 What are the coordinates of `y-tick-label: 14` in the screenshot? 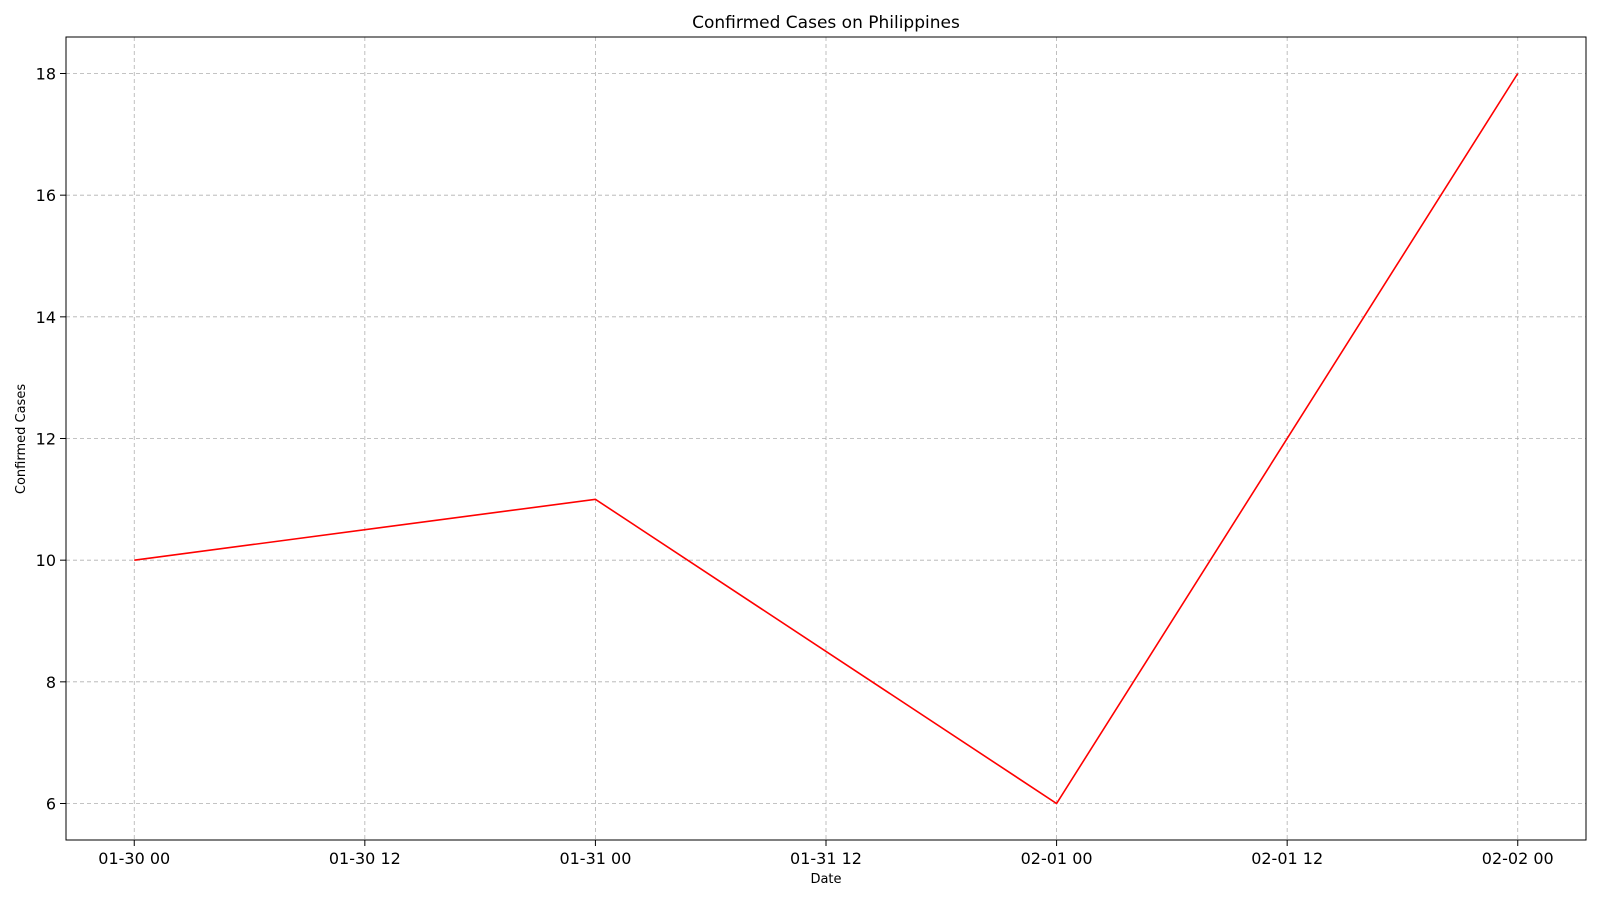 It's located at (46, 317).